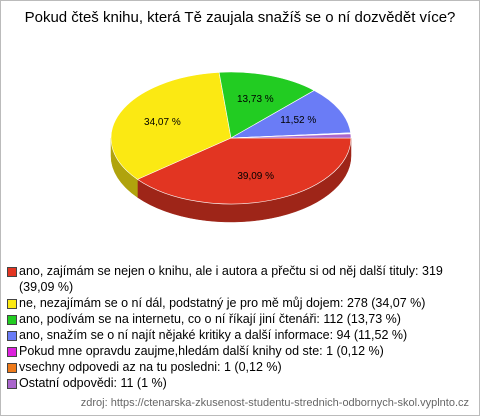 The width and height of the screenshot is (480, 416). Describe the element at coordinates (255, 99) in the screenshot. I see `slice-label: 13,73 %` at that location.